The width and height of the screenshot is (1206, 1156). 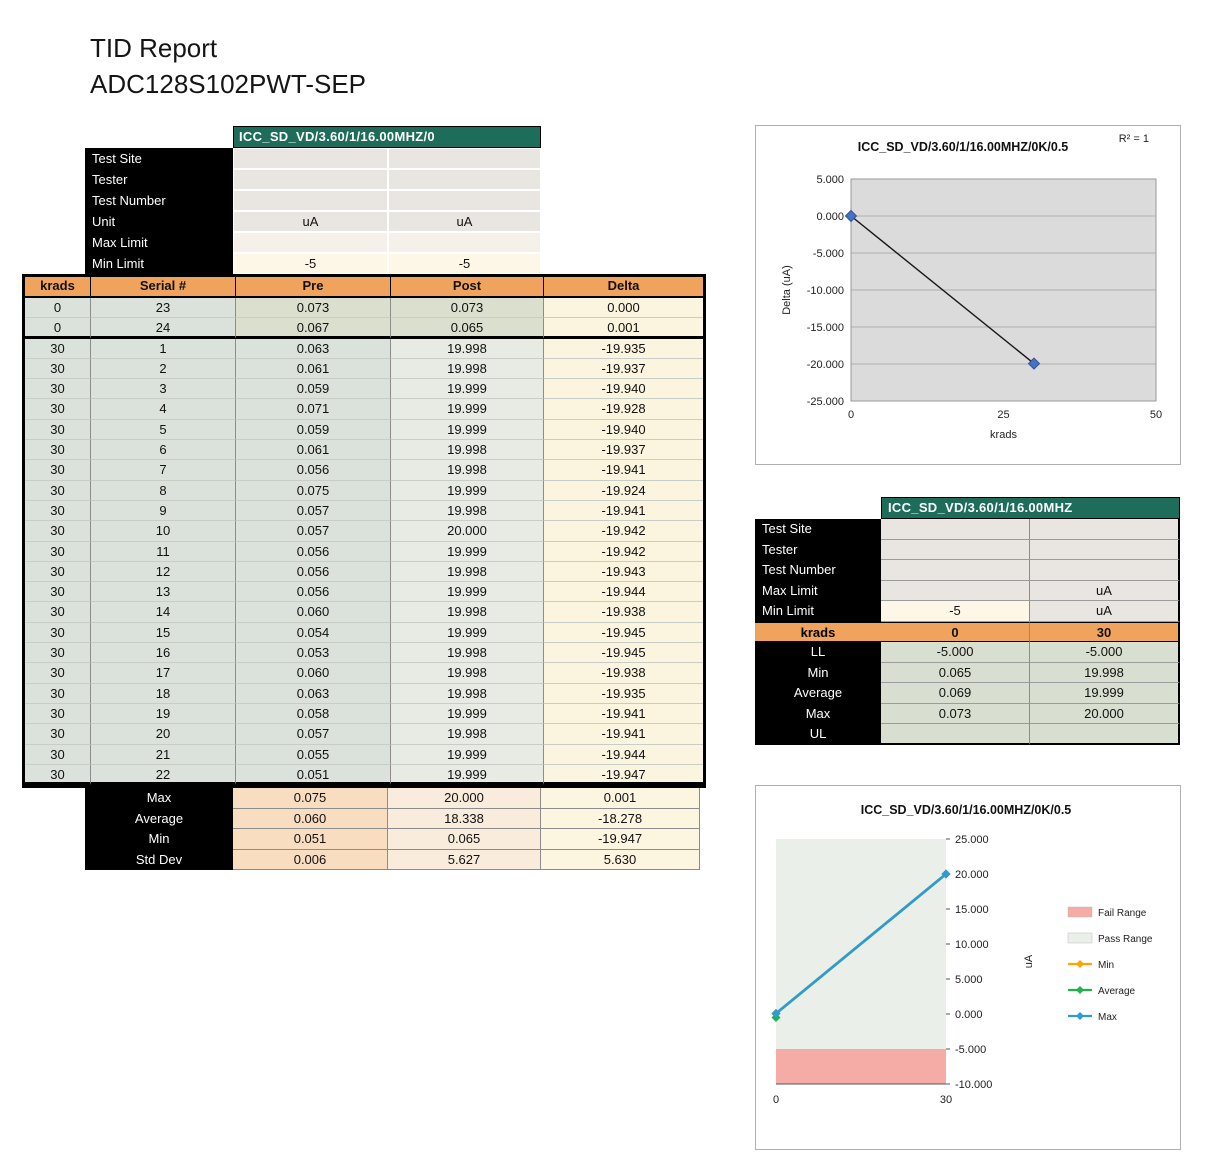 What do you see at coordinates (955, 672) in the screenshot?
I see `stat-cell: 0.065` at bounding box center [955, 672].